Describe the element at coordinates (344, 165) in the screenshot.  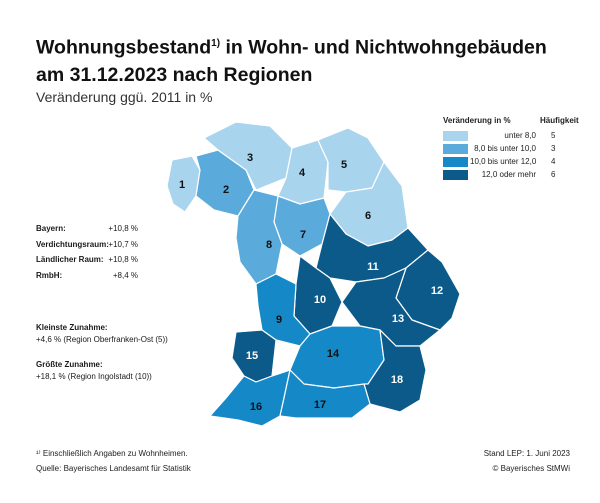
I see `region-label-5: 5` at that location.